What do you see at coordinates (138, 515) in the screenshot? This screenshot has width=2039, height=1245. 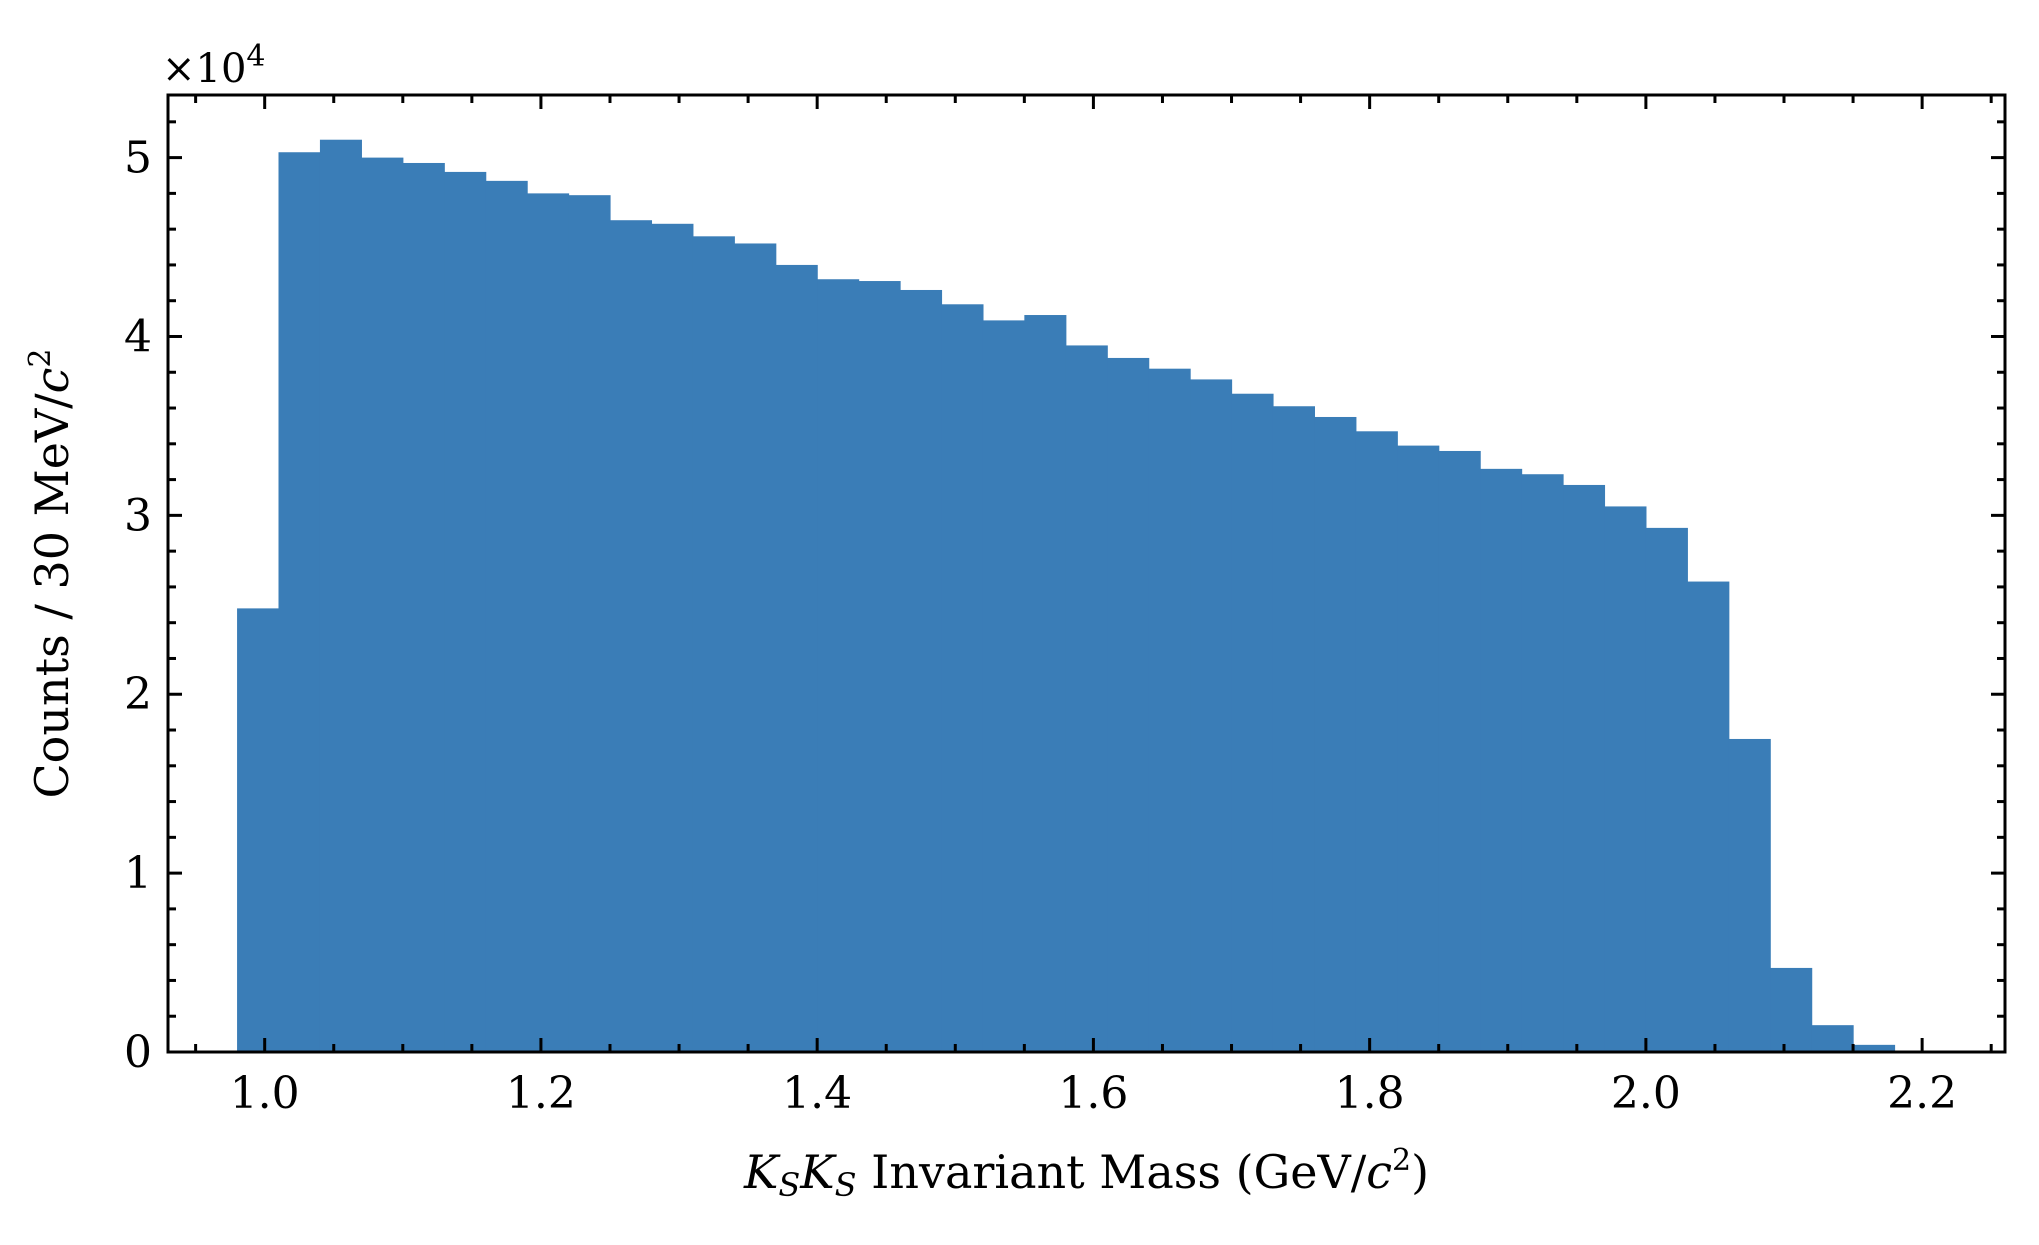 I see `y-tick-label: 3` at bounding box center [138, 515].